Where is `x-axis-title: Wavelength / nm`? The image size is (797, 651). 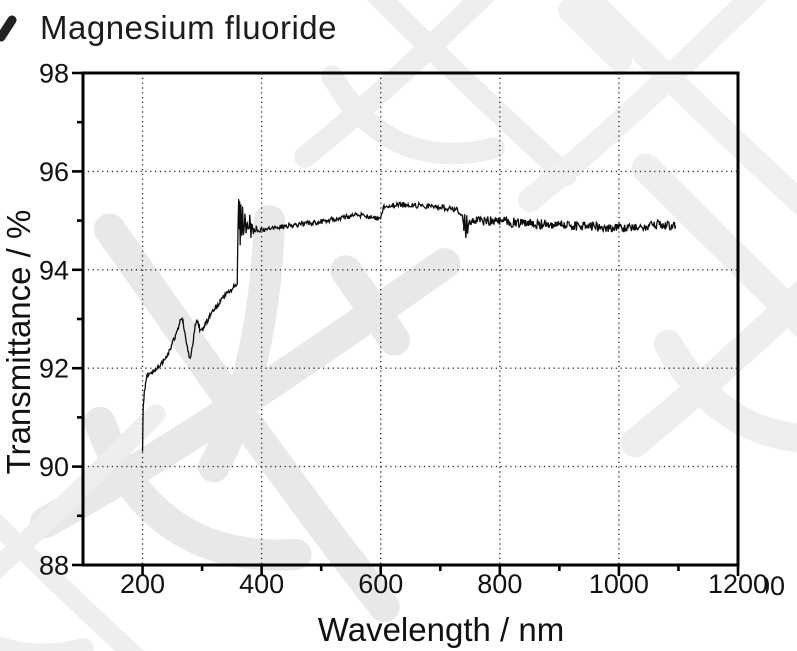 x-axis-title: Wavelength / nm is located at coordinates (441, 629).